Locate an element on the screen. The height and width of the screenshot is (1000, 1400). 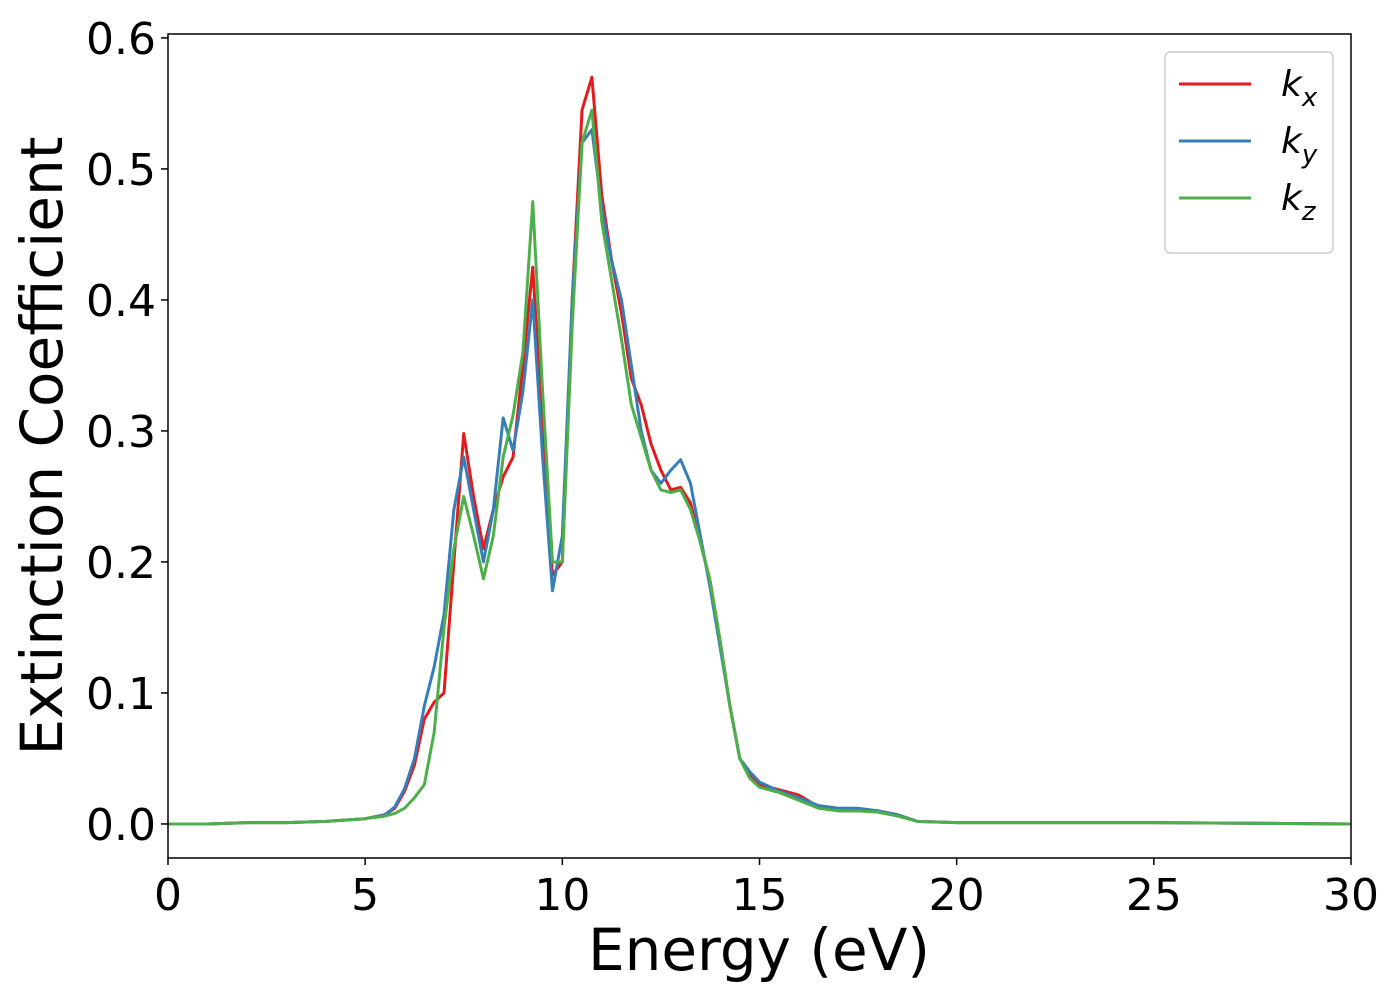
y-tick-label: 0.3 is located at coordinates (121, 432).